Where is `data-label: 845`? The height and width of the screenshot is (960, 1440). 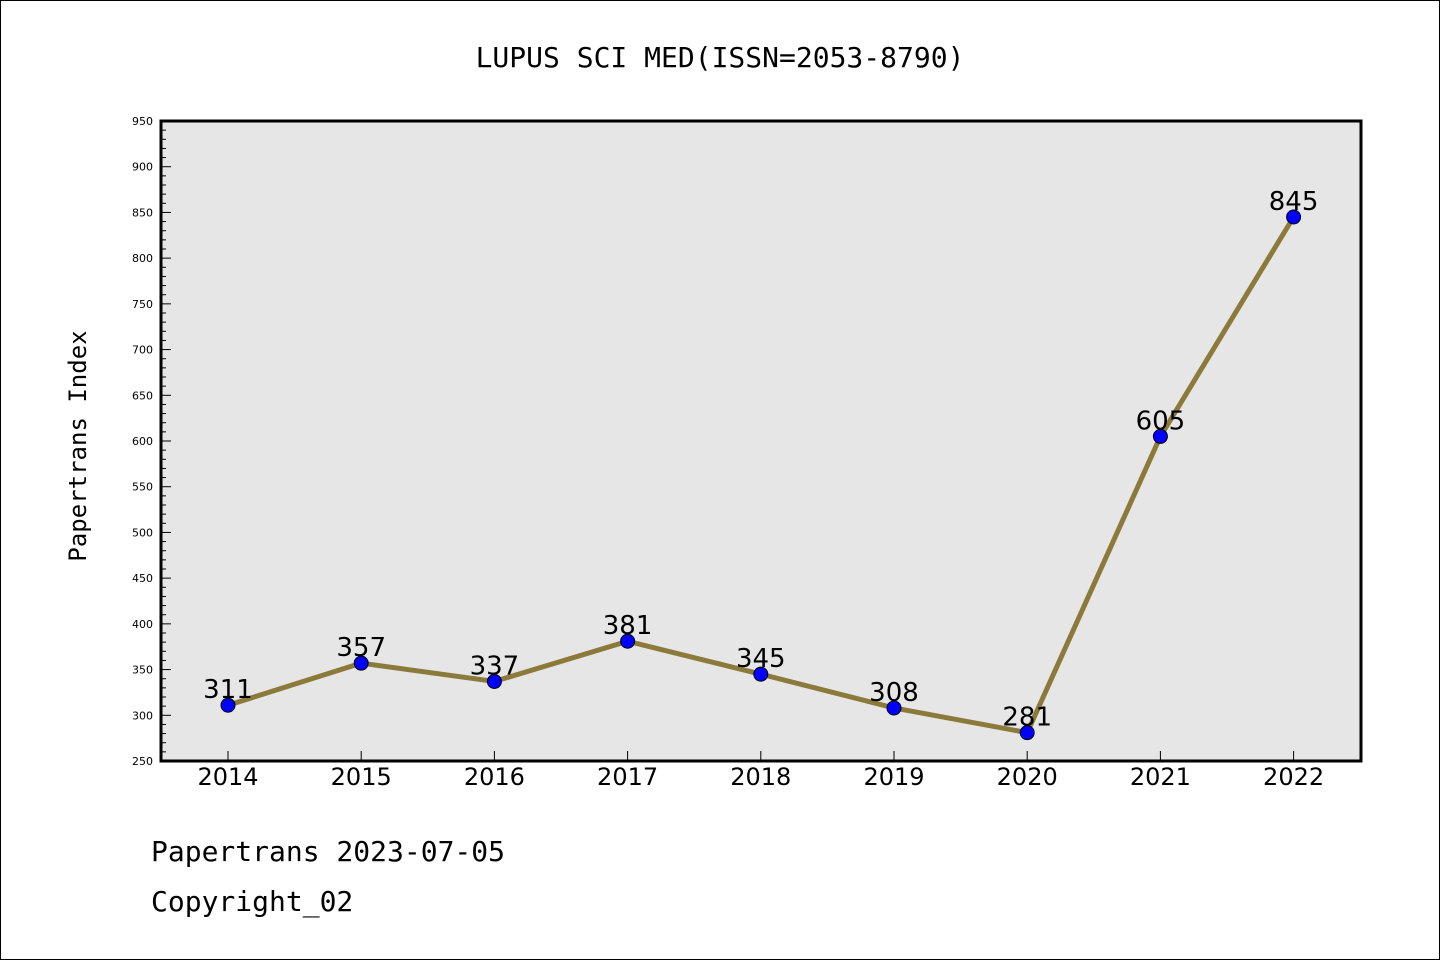
data-label: 845 is located at coordinates (1294, 202).